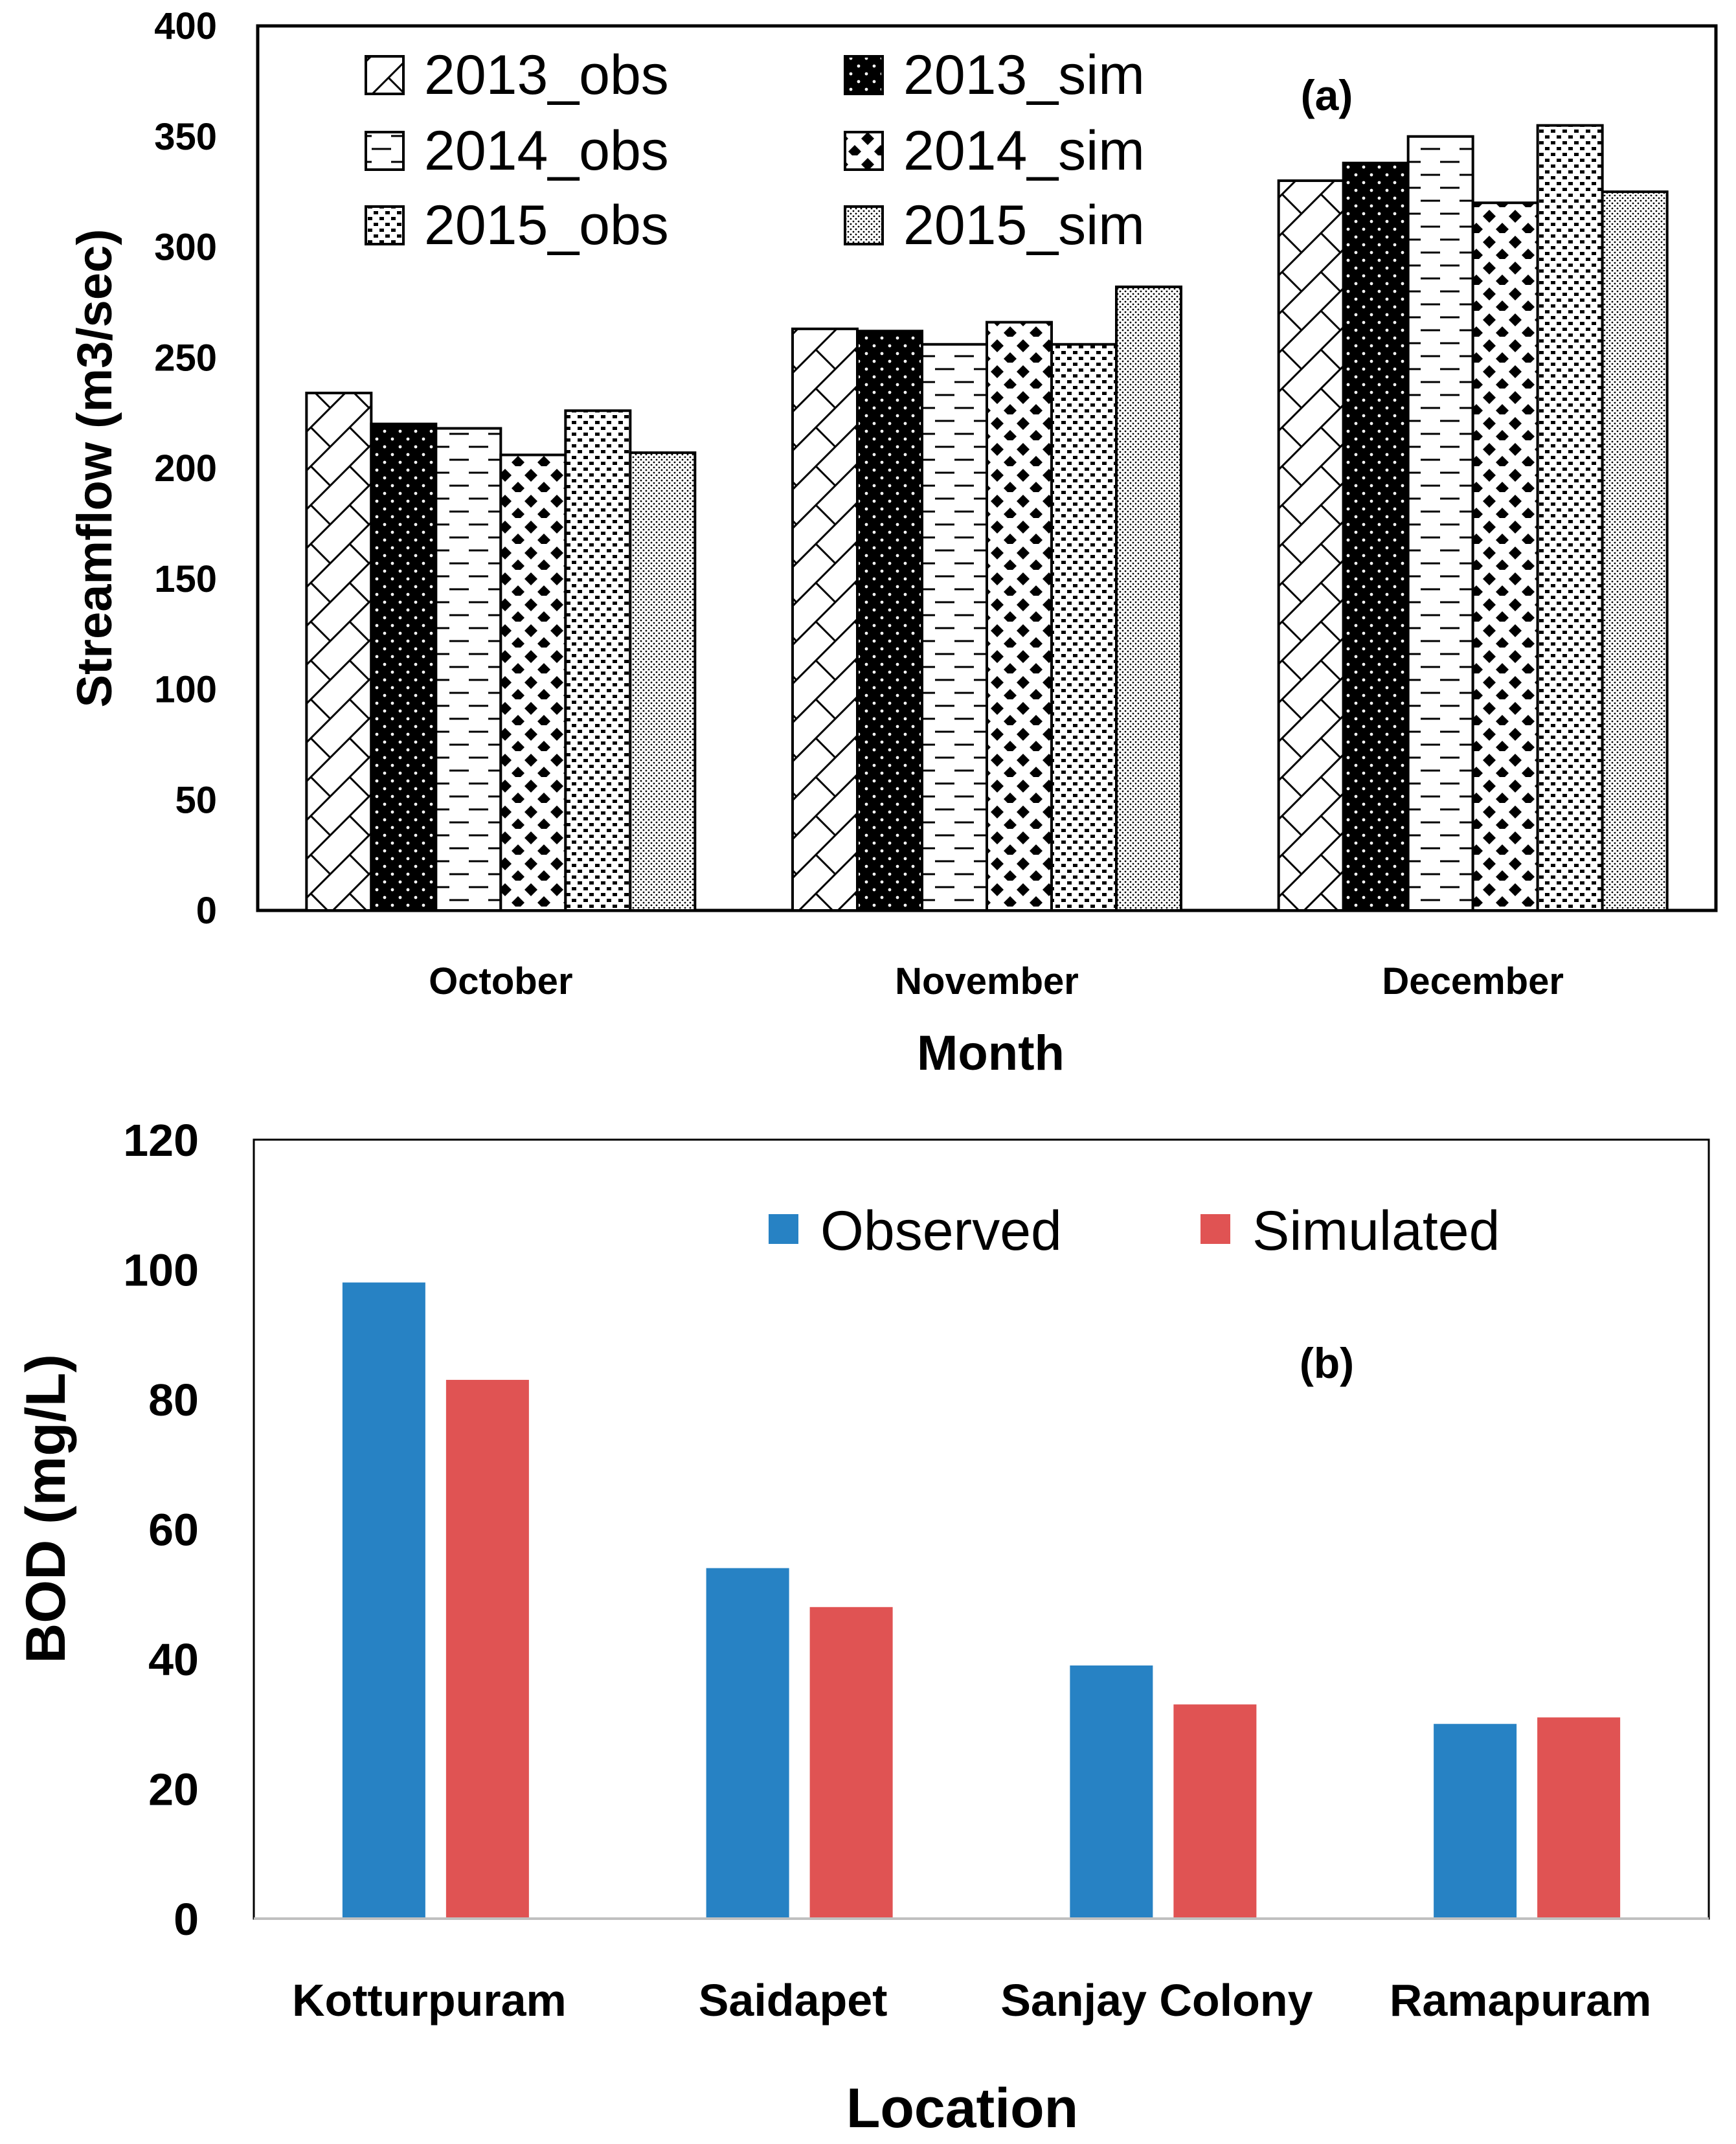 The width and height of the screenshot is (1736, 2144). I want to click on y-tick-label: 350, so click(186, 137).